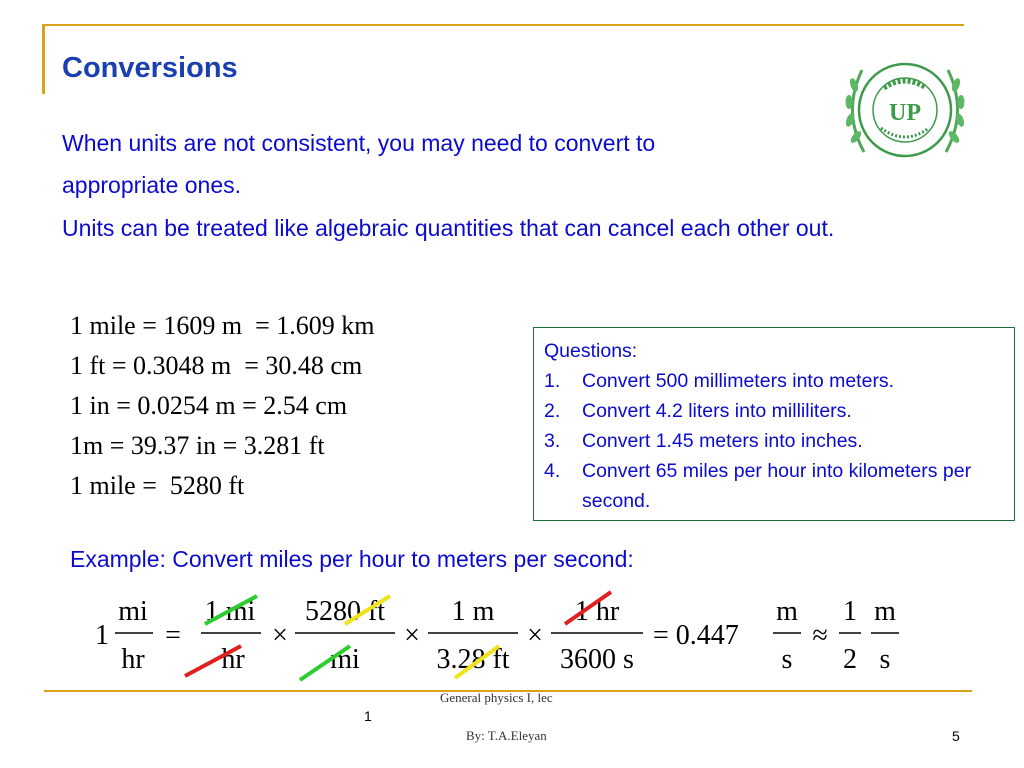 Image resolution: width=1024 pixels, height=768 pixels. Describe the element at coordinates (222, 325) in the screenshot. I see `equivalence-line: 1 mile = 1609 m = 1.609 km` at that location.